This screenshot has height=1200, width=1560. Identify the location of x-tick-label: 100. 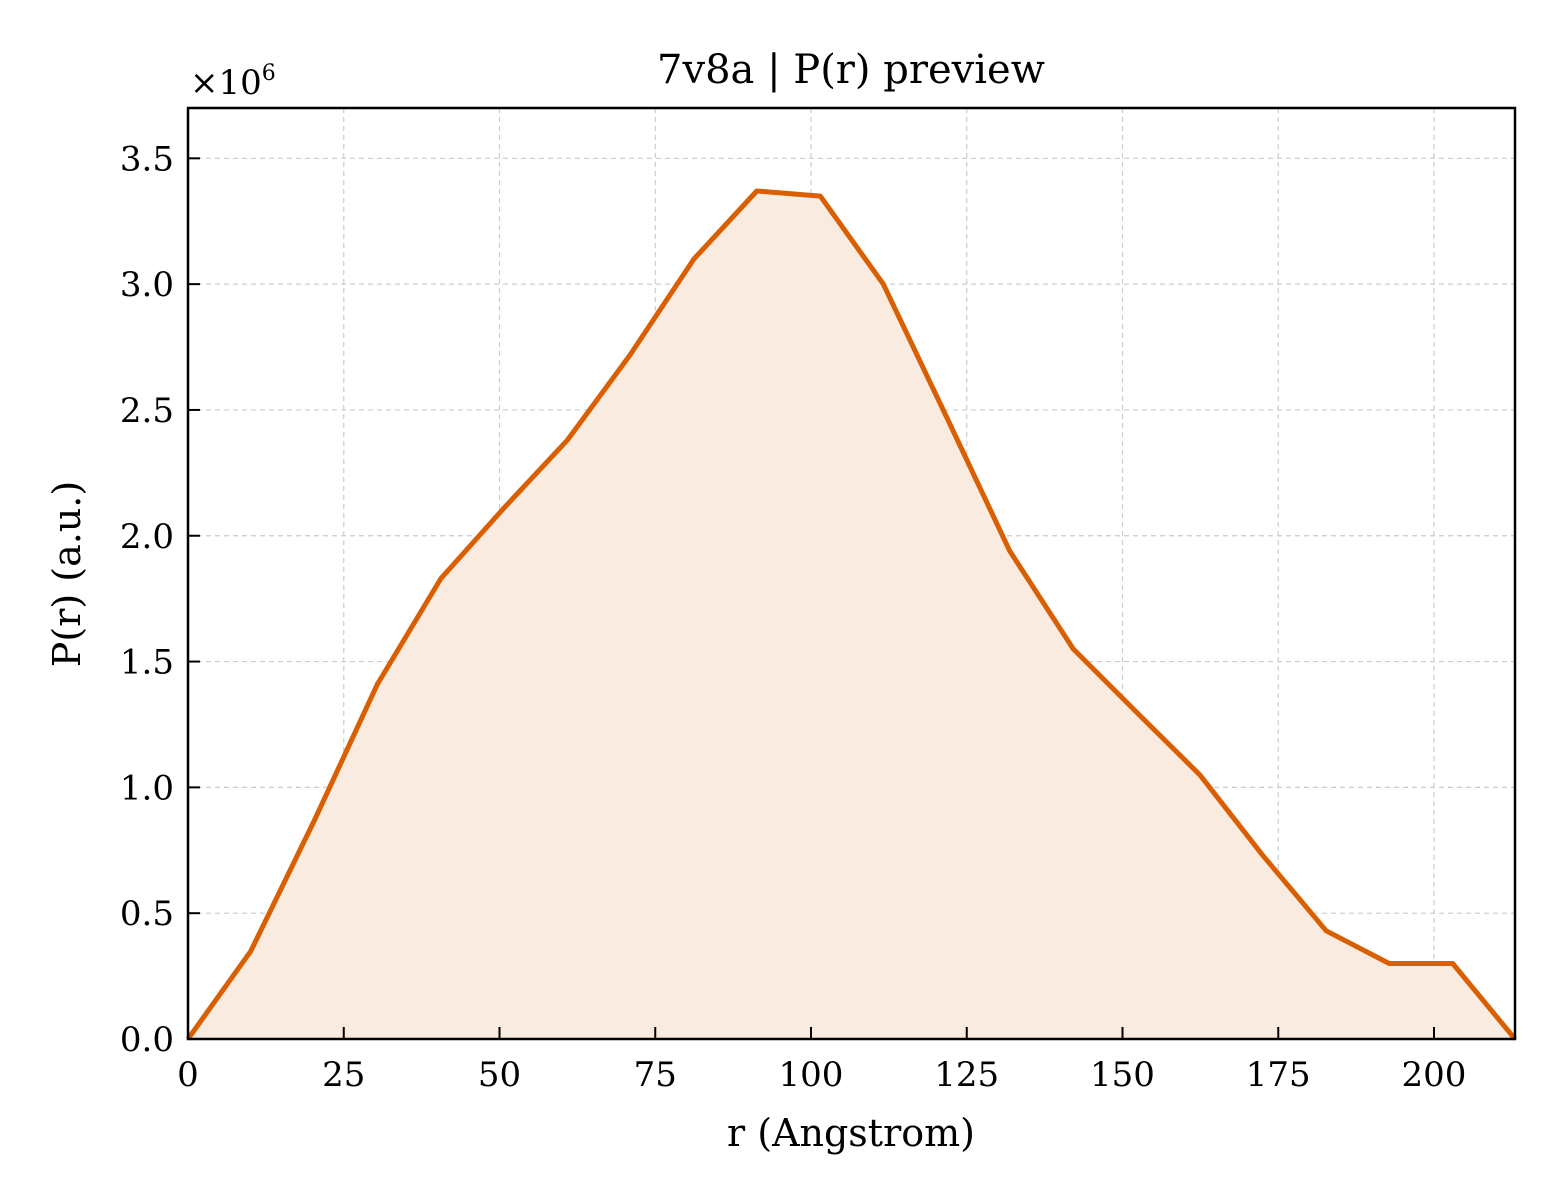
(811, 1075).